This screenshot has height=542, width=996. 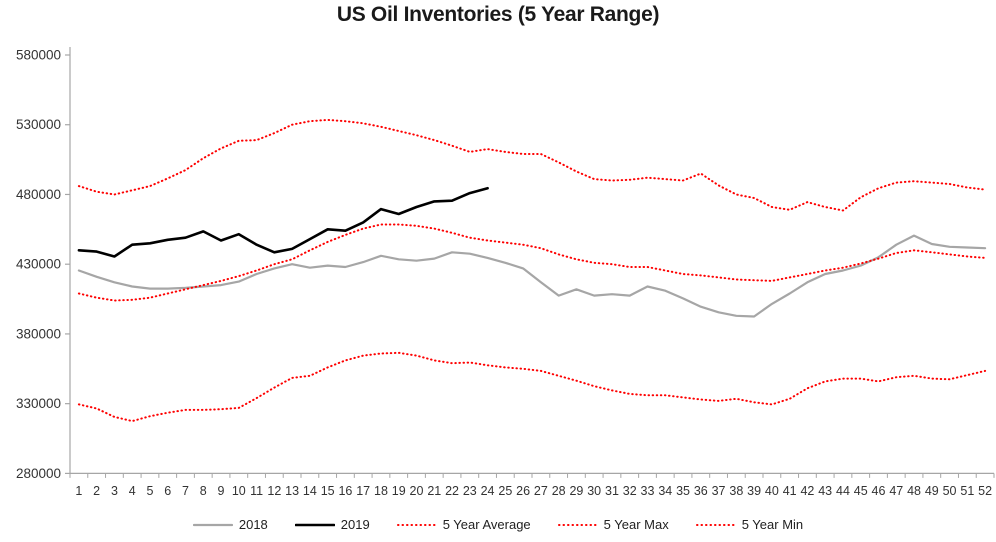 I want to click on x-tick-label: 27, so click(x=541, y=491).